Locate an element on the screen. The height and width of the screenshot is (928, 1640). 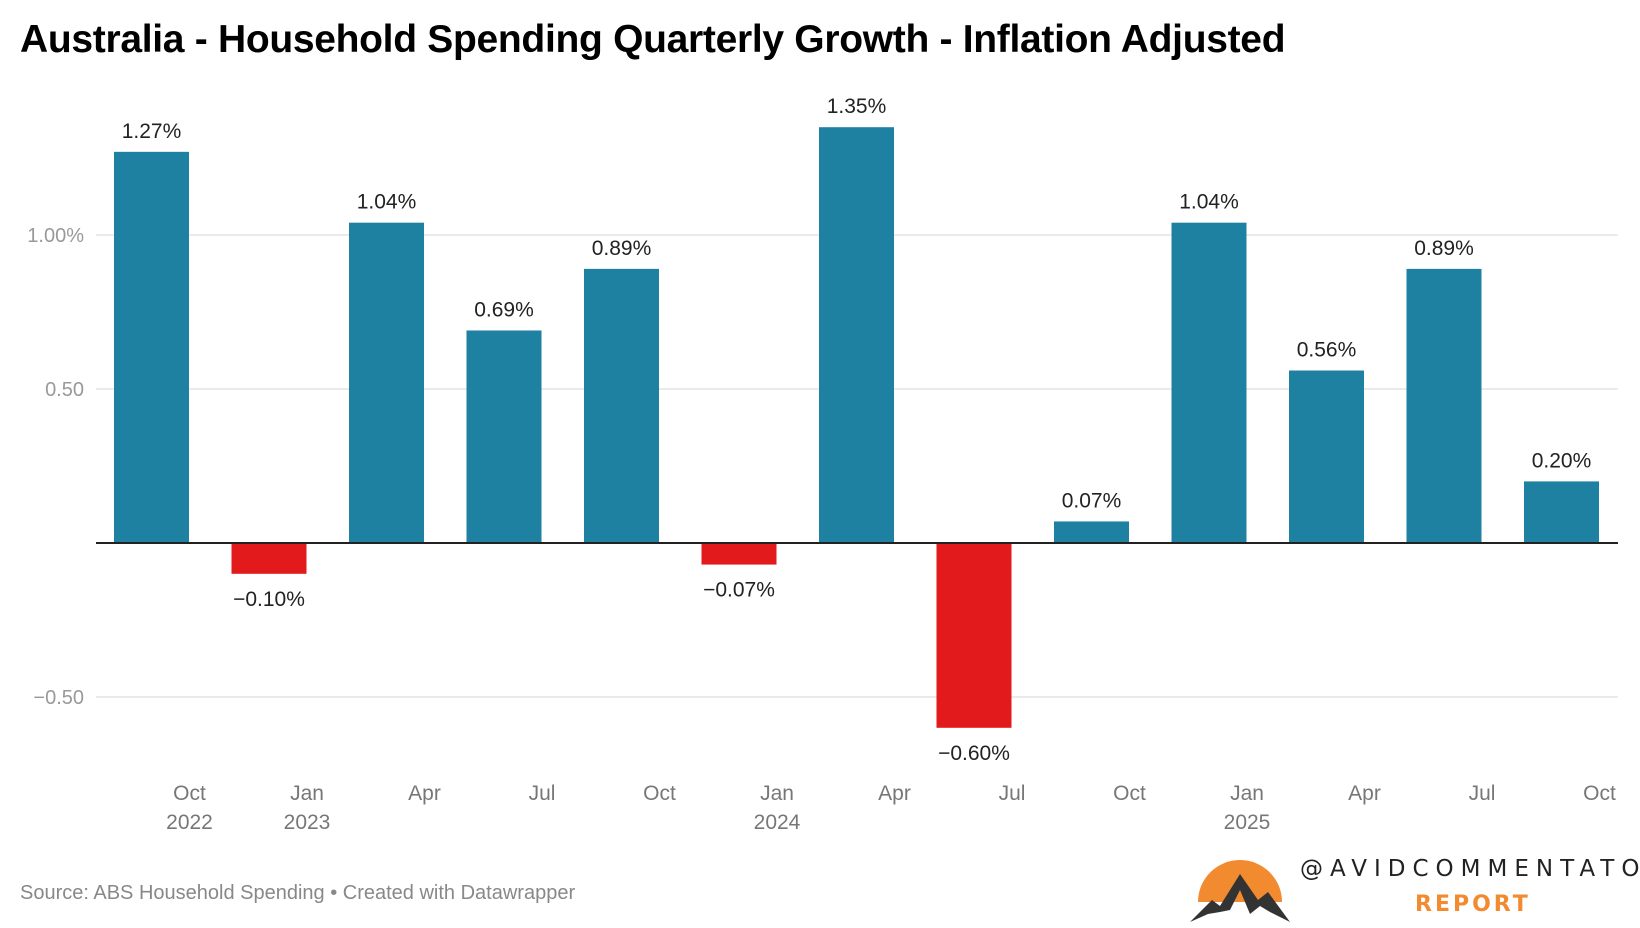
data-label: −0.60% is located at coordinates (974, 753).